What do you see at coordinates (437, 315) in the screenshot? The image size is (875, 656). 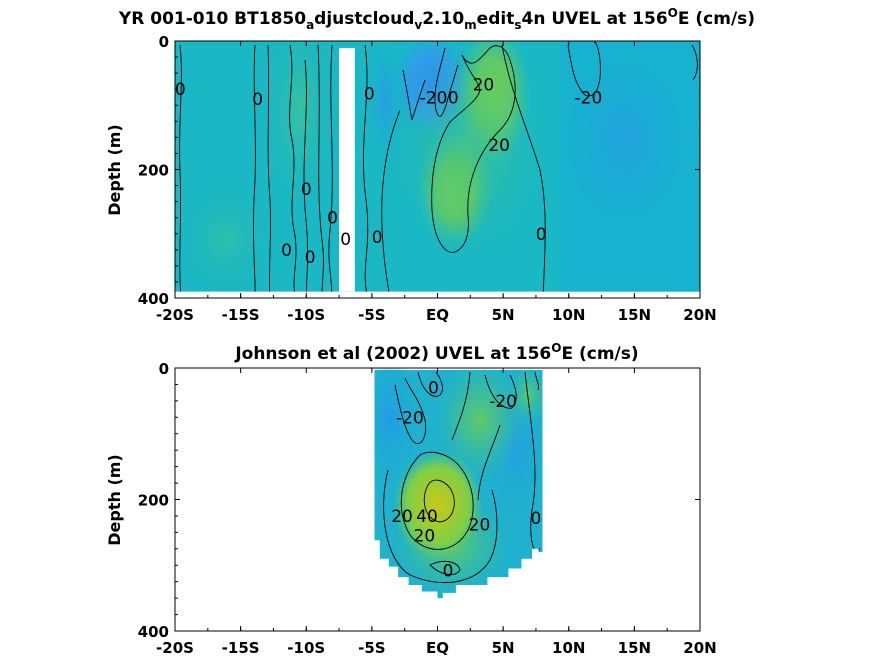 I see `top-xtick-label: EQ` at bounding box center [437, 315].